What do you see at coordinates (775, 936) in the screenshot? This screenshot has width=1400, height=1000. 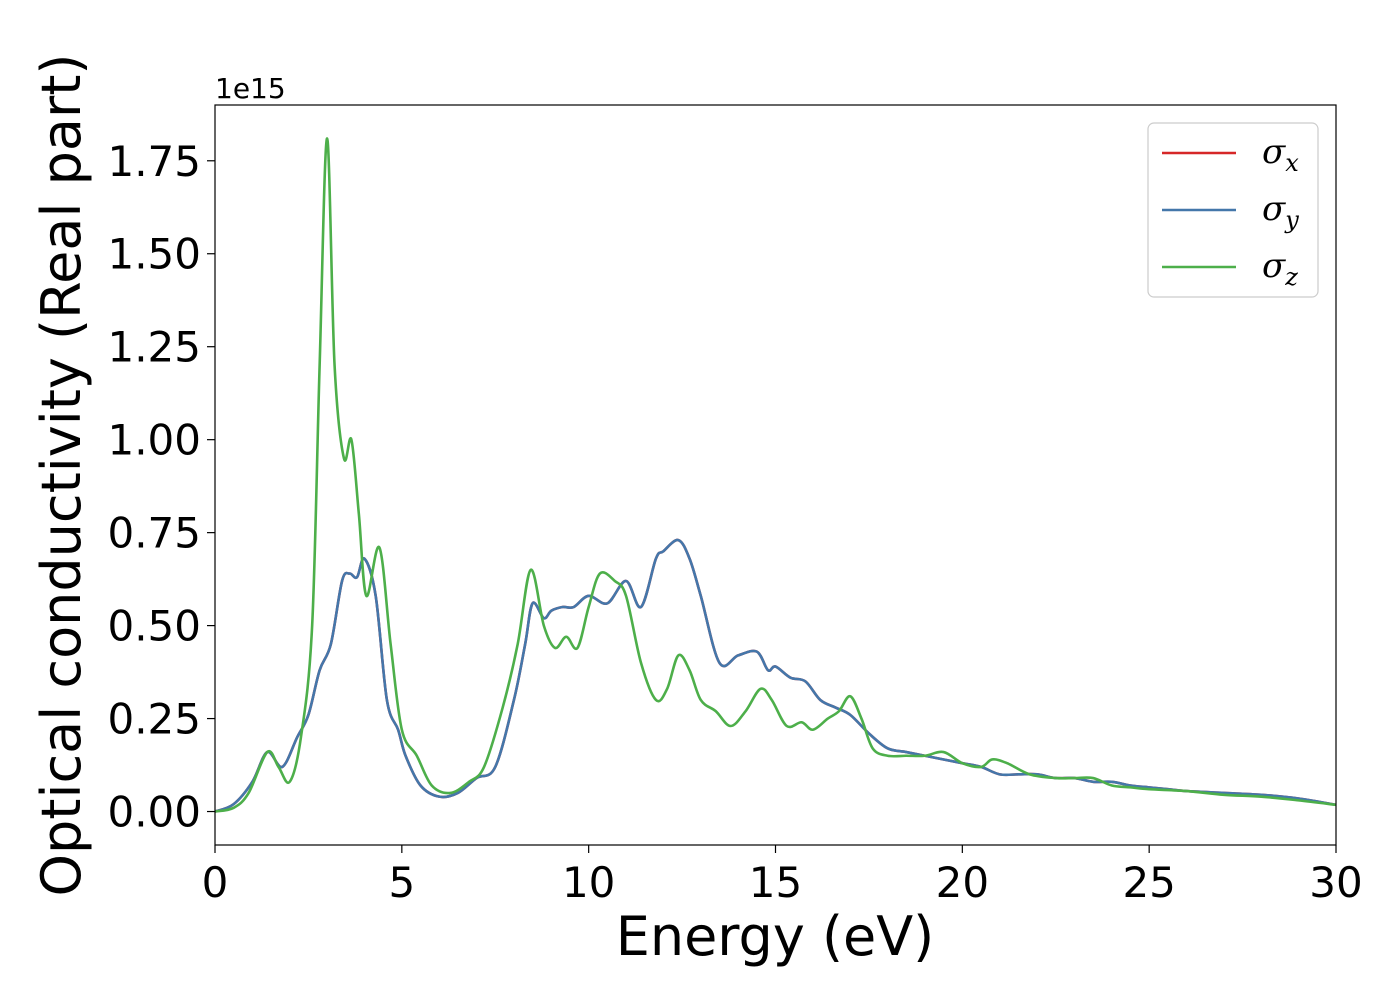 I see `x-axis-title: Energy (eV)` at bounding box center [775, 936].